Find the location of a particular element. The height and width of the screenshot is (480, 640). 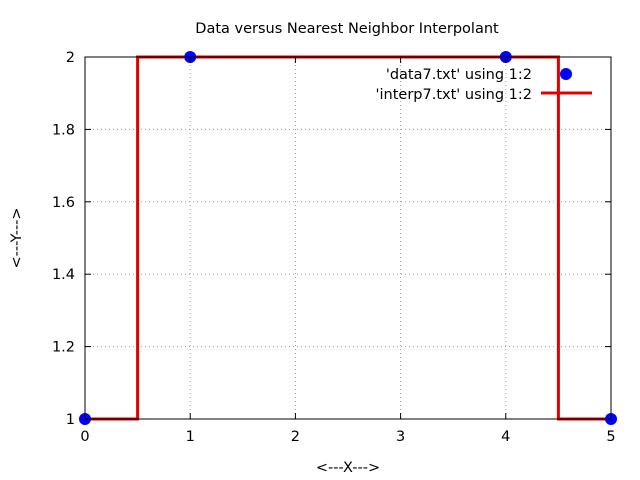

legend-marker-data is located at coordinates (566, 74).